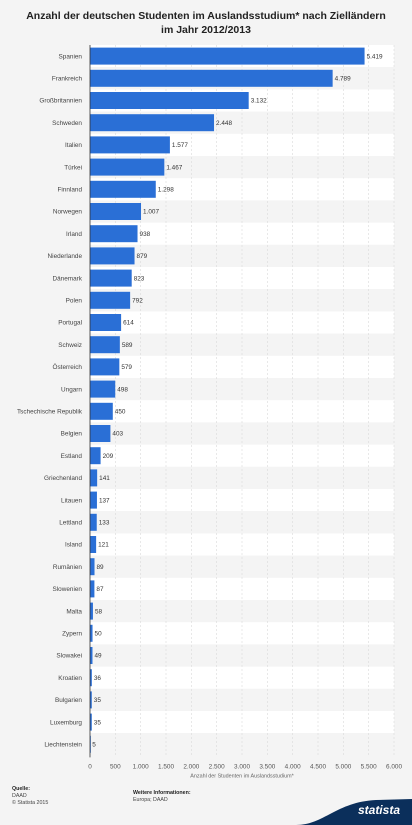 This screenshot has width=412, height=825. What do you see at coordinates (63, 745) in the screenshot?
I see `category-label: Liechtenstein` at bounding box center [63, 745].